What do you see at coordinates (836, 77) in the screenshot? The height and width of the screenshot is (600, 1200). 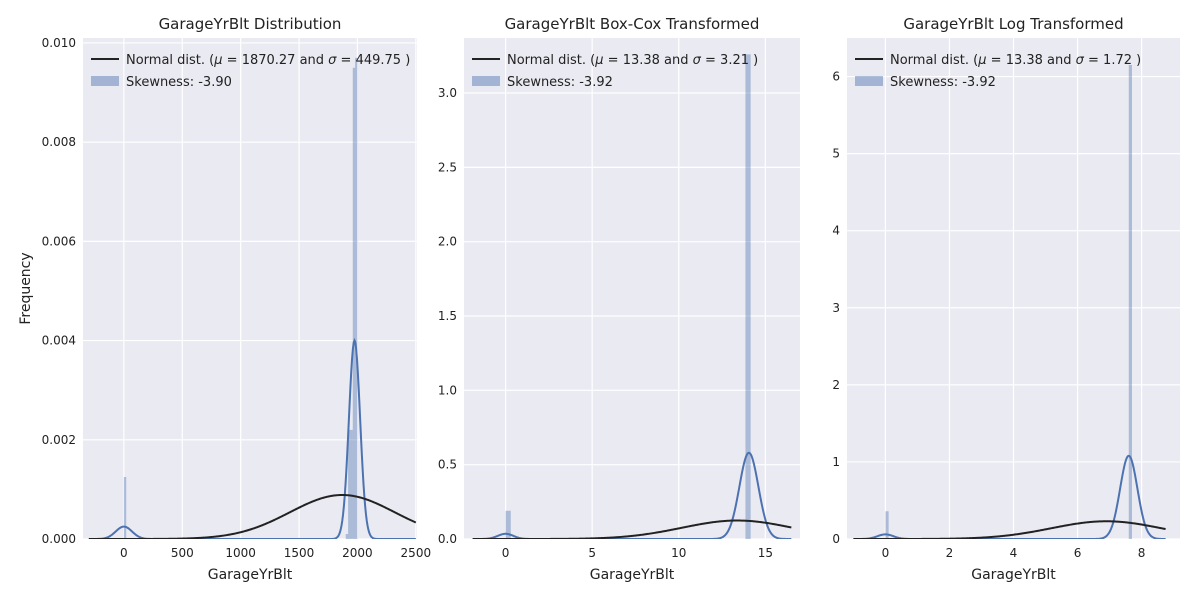 I see `y-tick-label: 6` at bounding box center [836, 77].